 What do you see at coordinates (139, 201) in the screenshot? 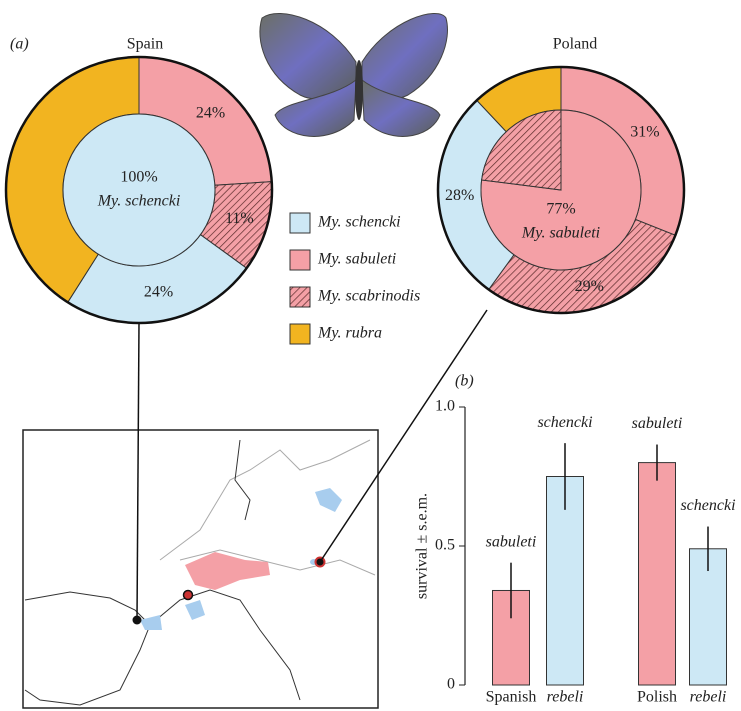
I see `center-name: My. schencki` at bounding box center [139, 201].